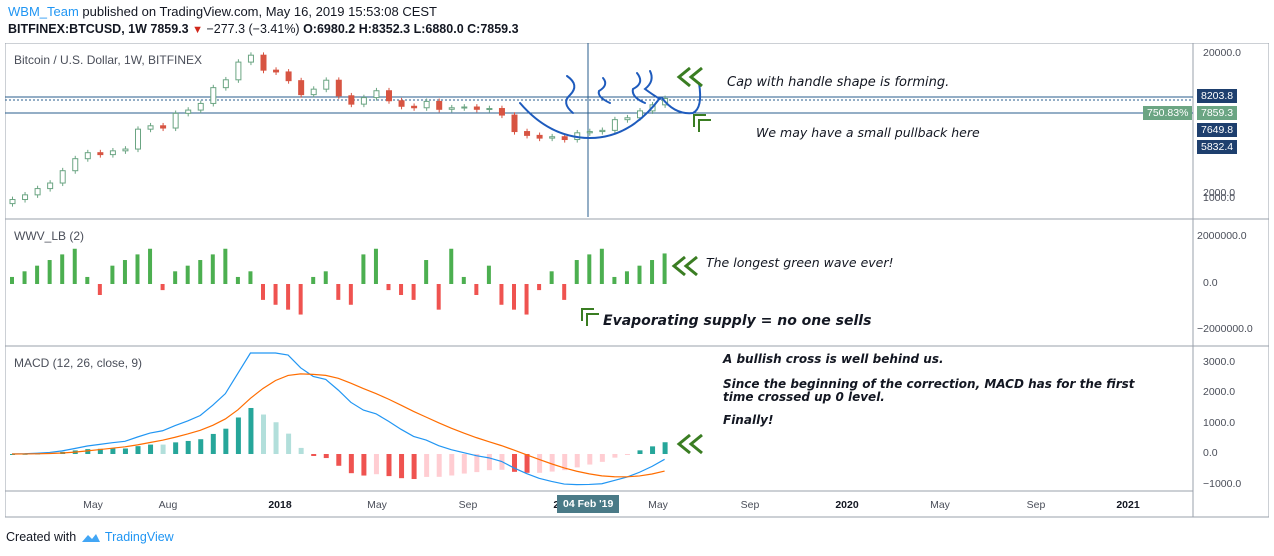 The image size is (1274, 556). Describe the element at coordinates (838, 82) in the screenshot. I see `annotation-cap: Cap with handle shape is forming.` at that location.